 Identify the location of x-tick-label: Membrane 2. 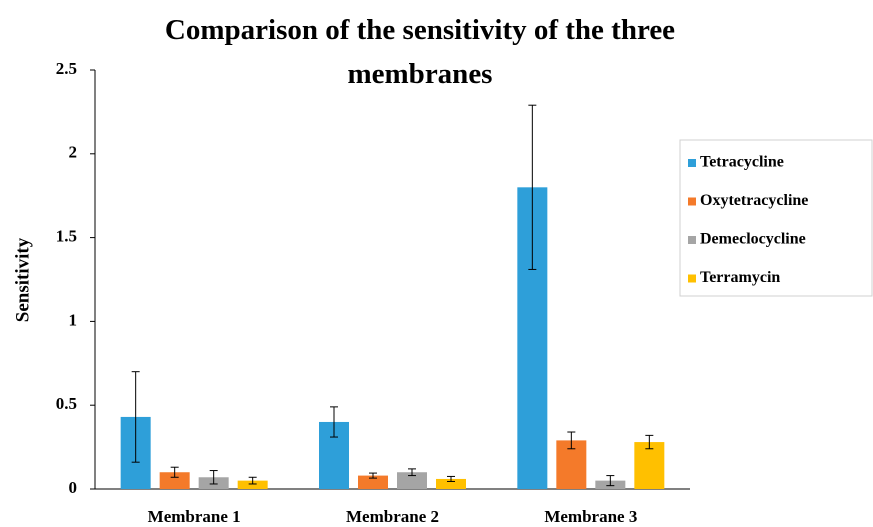
(392, 516).